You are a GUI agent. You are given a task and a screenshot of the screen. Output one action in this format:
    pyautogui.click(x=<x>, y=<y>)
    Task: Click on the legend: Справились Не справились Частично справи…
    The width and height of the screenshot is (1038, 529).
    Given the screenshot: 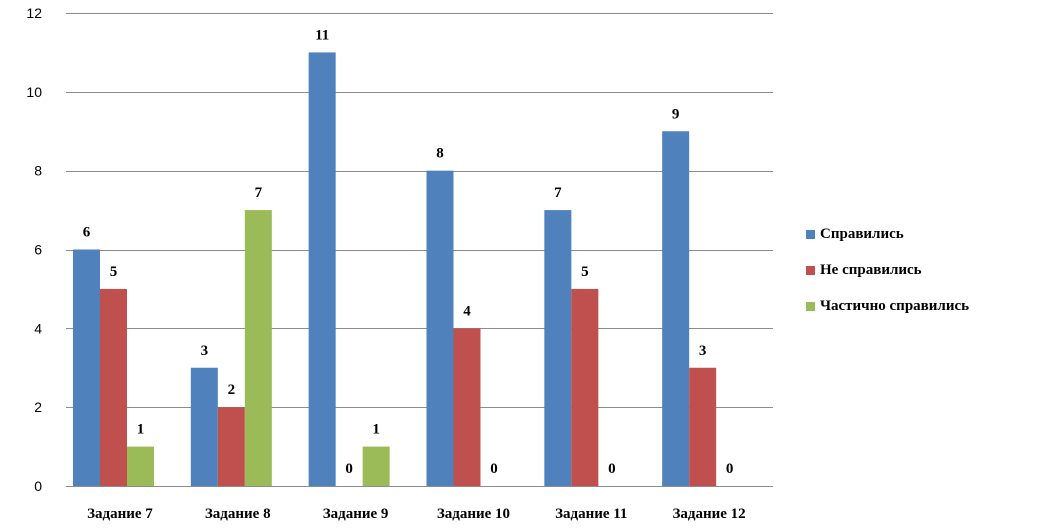 What is the action you would take?
    pyautogui.click(x=887, y=280)
    